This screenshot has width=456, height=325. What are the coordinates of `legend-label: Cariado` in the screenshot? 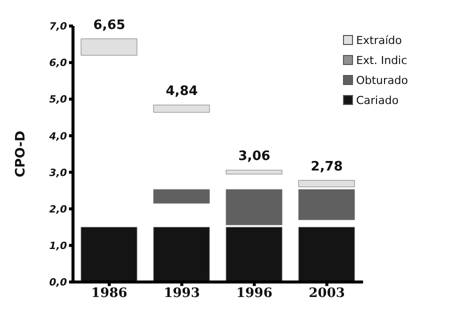 It's located at (377, 100).